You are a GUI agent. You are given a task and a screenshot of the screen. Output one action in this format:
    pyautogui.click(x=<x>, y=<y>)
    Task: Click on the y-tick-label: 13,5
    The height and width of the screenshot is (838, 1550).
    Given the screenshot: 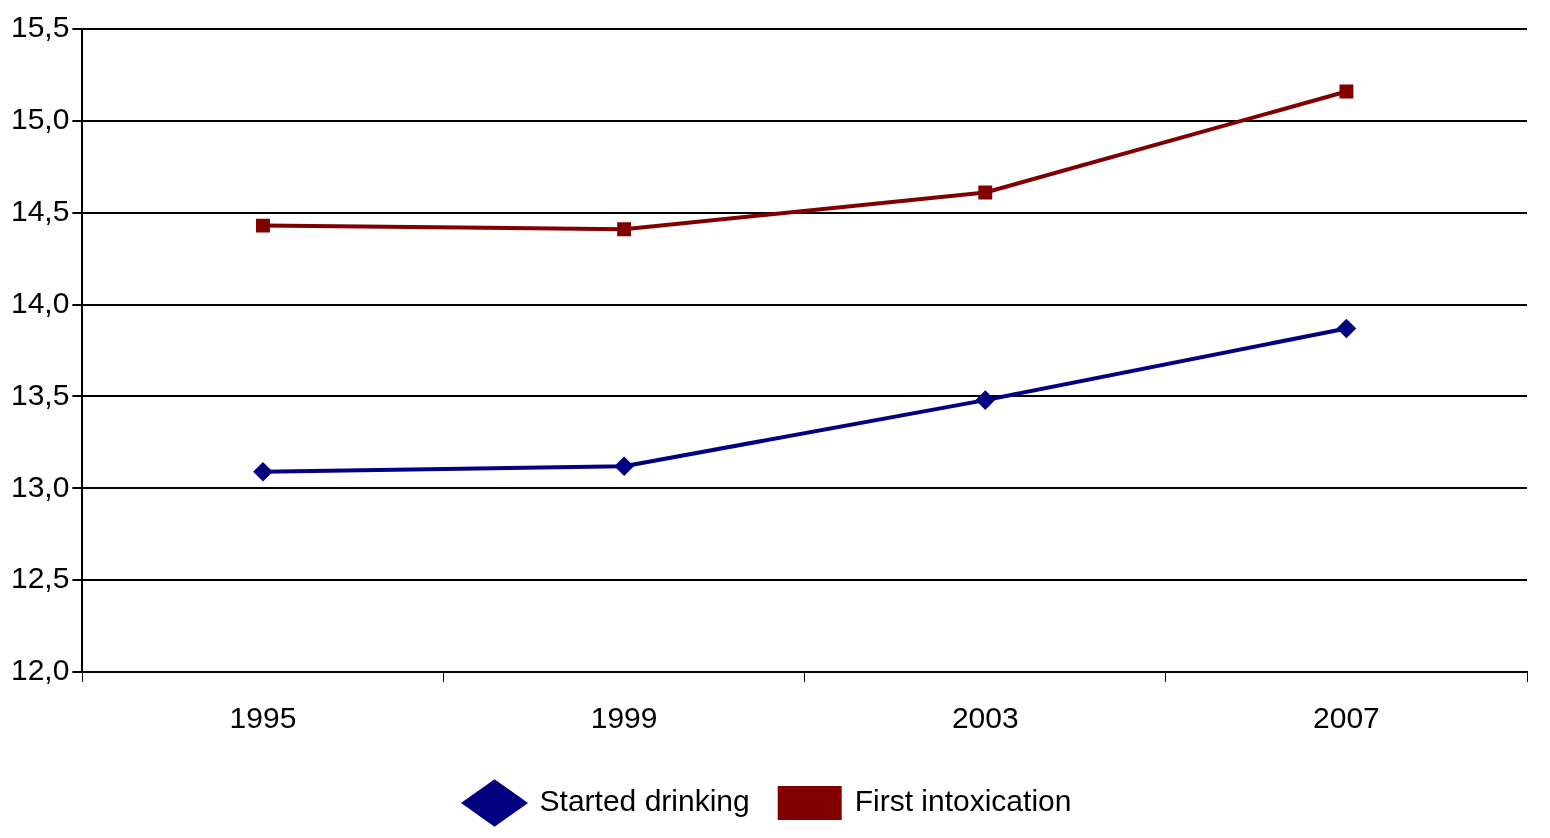 What is the action you would take?
    pyautogui.click(x=40, y=394)
    